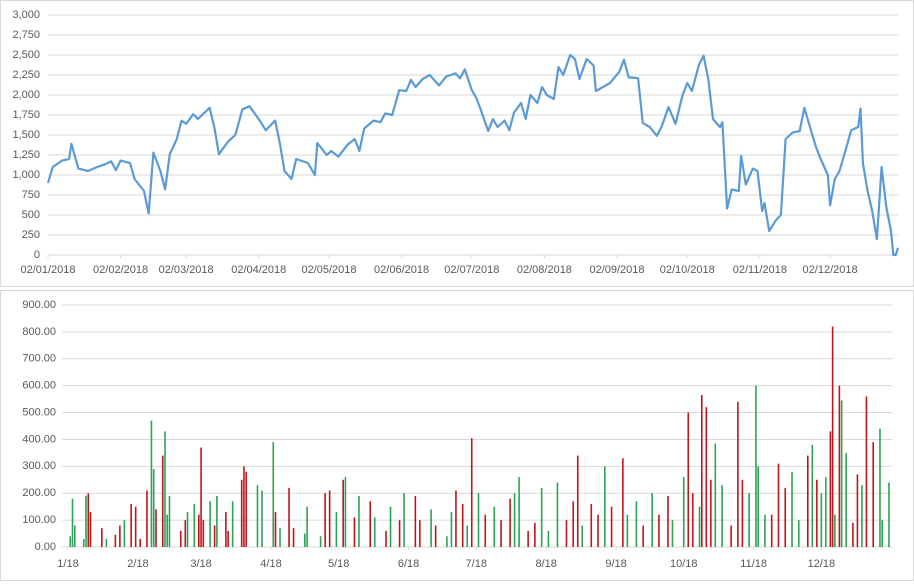 This screenshot has height=584, width=914. I want to click on x-tick-label: 5/18, so click(338, 564).